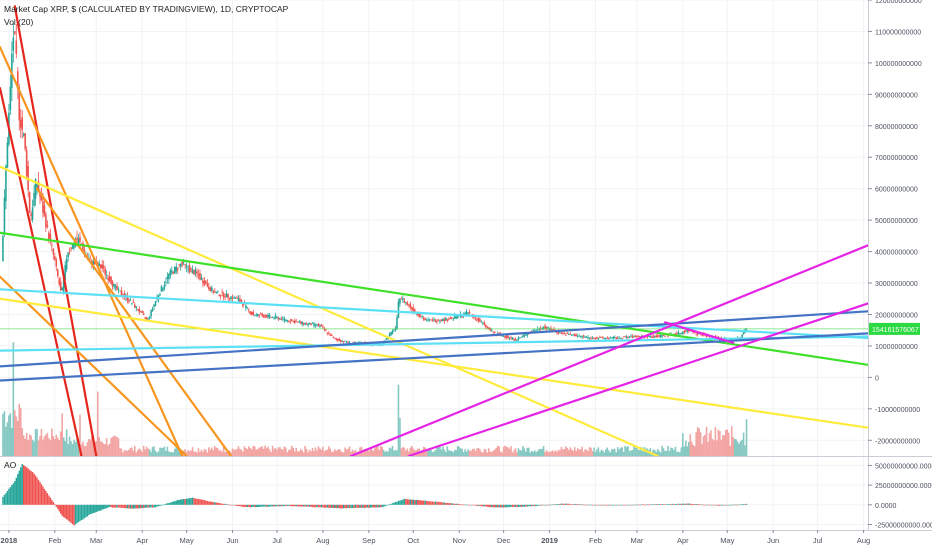 The image size is (932, 555). I want to click on x-tick-label: Aug, so click(322, 540).